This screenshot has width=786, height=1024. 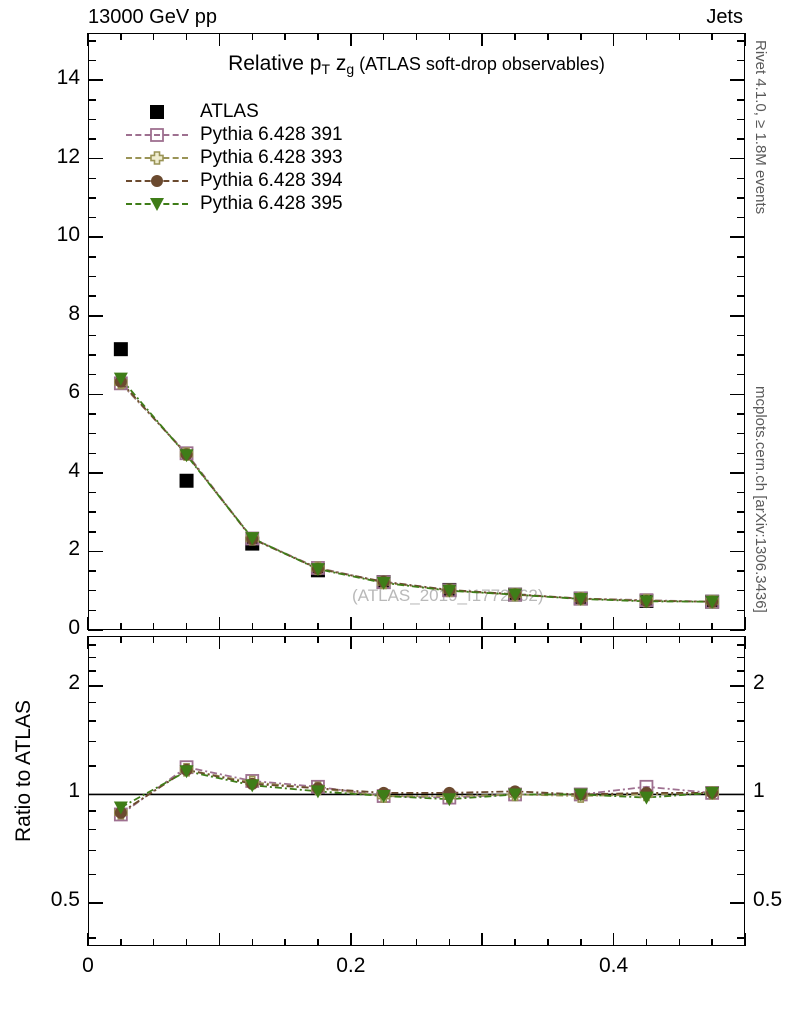 What do you see at coordinates (74, 549) in the screenshot?
I see `main-y-tick-label-6: 2` at bounding box center [74, 549].